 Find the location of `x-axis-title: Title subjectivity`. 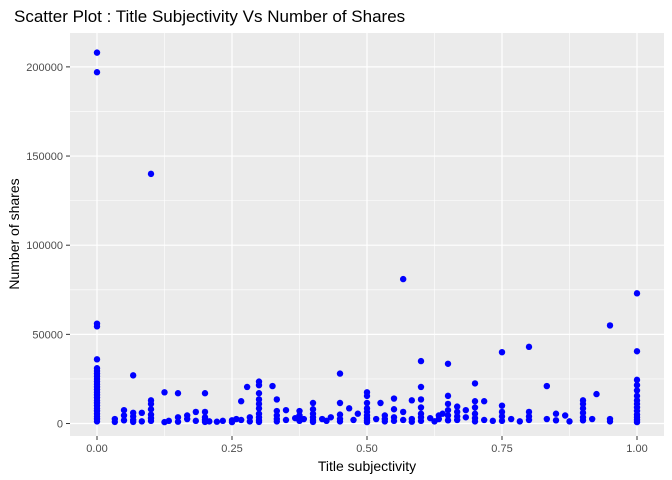

x-axis-title: Title subjectivity is located at coordinates (367, 466).